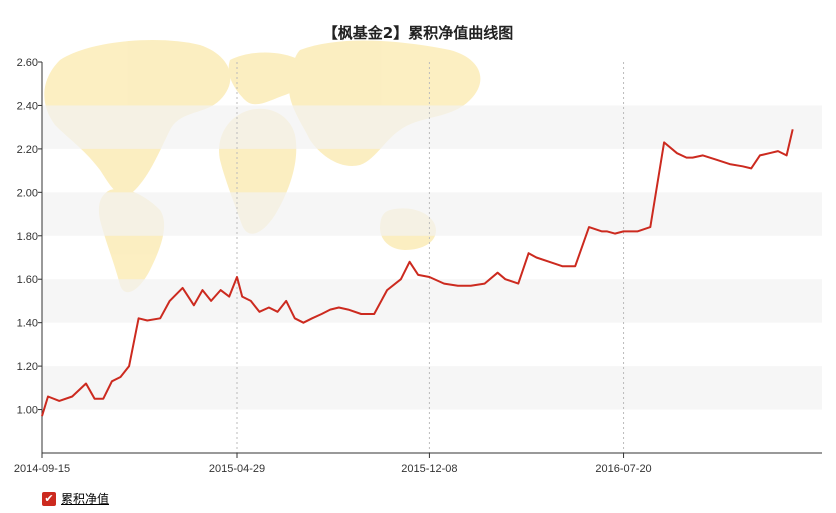 The width and height of the screenshot is (836, 513). Describe the element at coordinates (27, 106) in the screenshot. I see `y-tick-label: 2.40` at that location.